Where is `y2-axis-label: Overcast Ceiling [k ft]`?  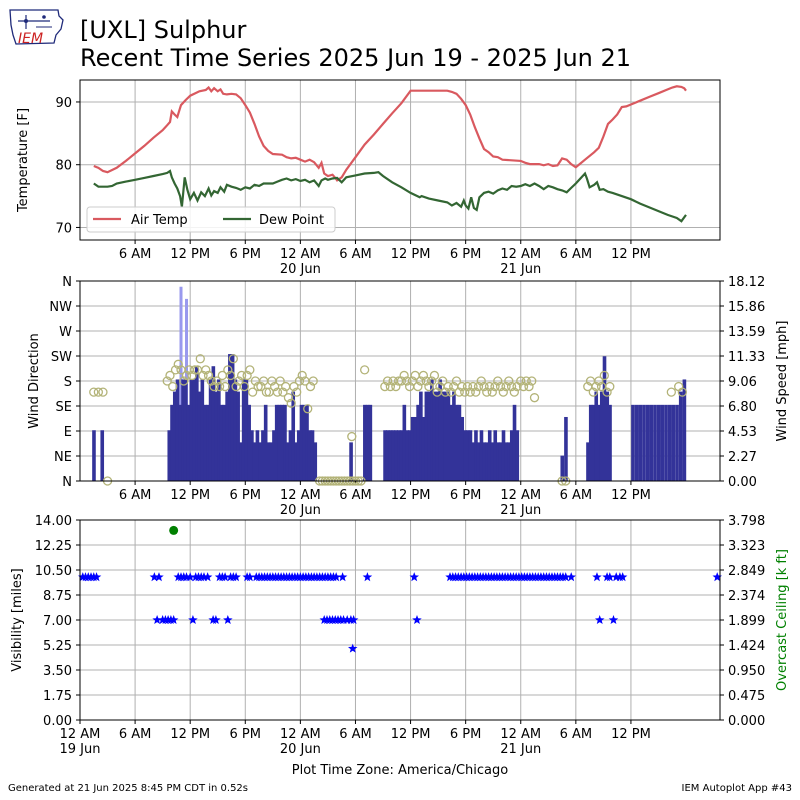
y2-axis-label: Overcast Ceiling [k ft] is located at coordinates (782, 620).